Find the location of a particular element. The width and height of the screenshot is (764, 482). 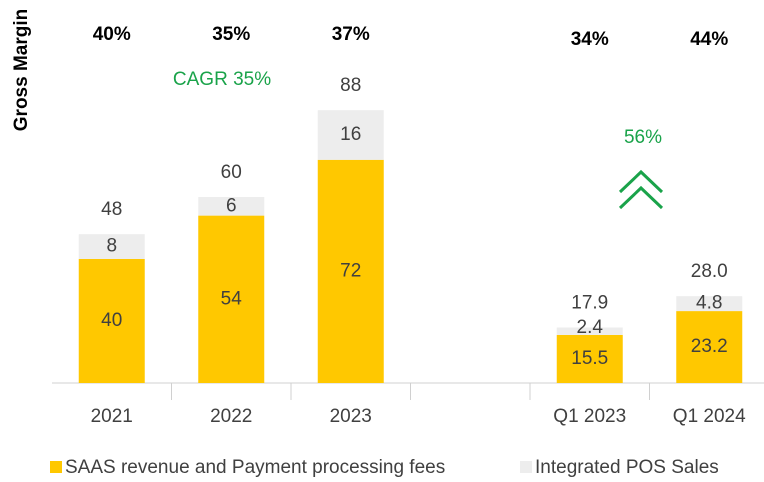

data-label: 4.8 is located at coordinates (709, 303).